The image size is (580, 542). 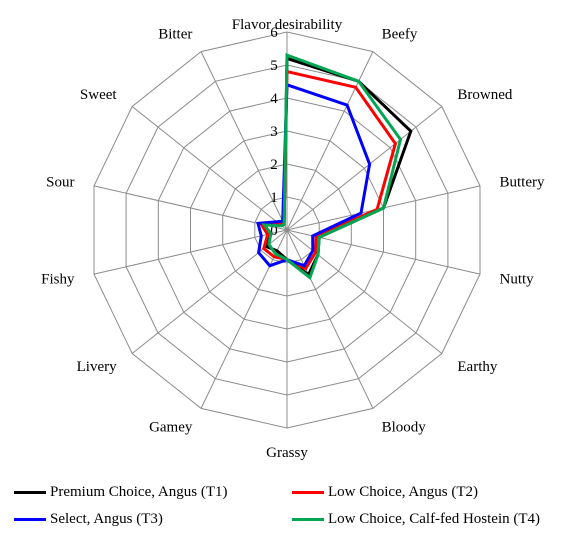 I want to click on legend-item-t3: Select, Angus (T3), so click(x=88, y=519).